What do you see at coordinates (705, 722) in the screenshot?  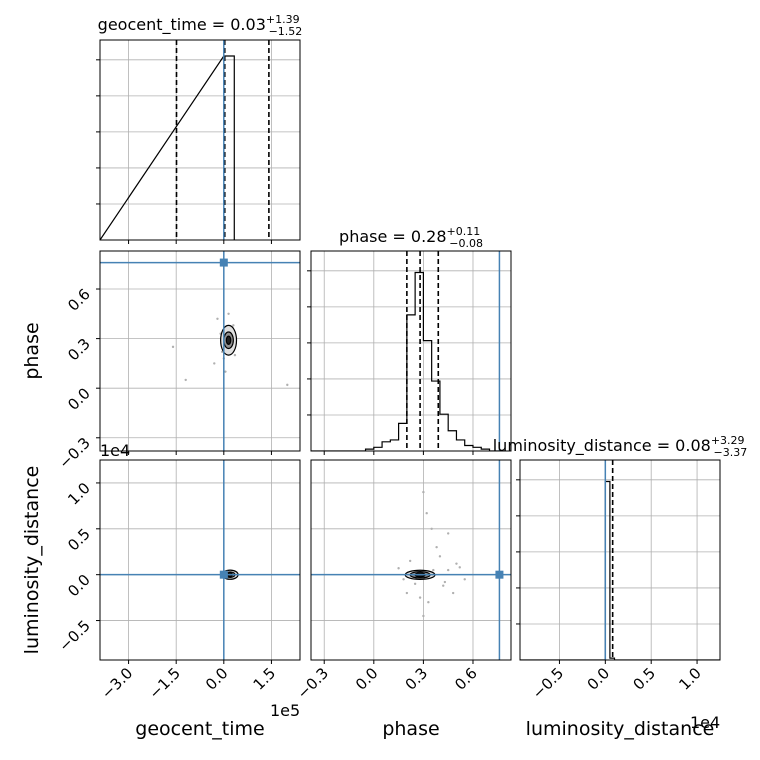 I see `offset-text-luminosity_distance-x: 1e4` at bounding box center [705, 722].